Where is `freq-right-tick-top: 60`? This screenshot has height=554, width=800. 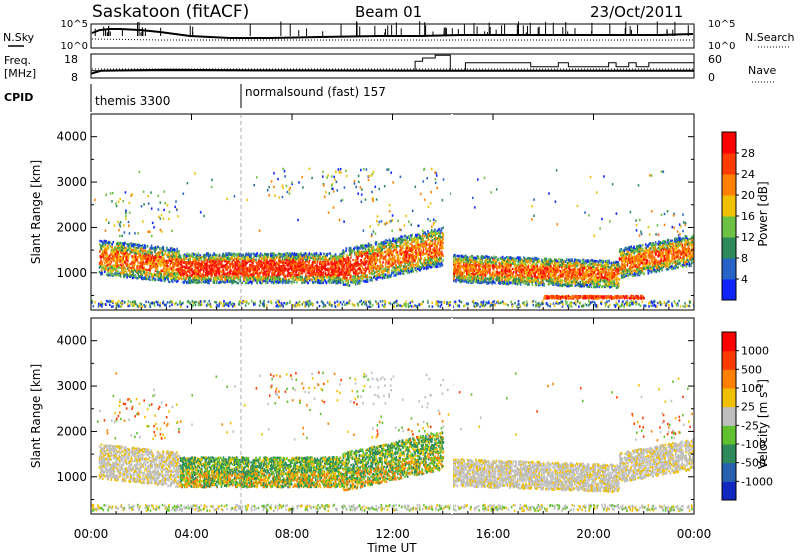
freq-right-tick-top: 60 is located at coordinates (715, 59).